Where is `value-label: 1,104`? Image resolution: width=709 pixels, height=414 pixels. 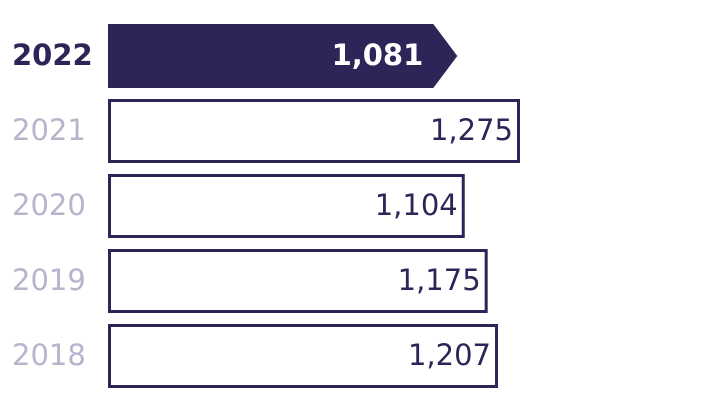
value-label: 1,104 is located at coordinates (416, 205).